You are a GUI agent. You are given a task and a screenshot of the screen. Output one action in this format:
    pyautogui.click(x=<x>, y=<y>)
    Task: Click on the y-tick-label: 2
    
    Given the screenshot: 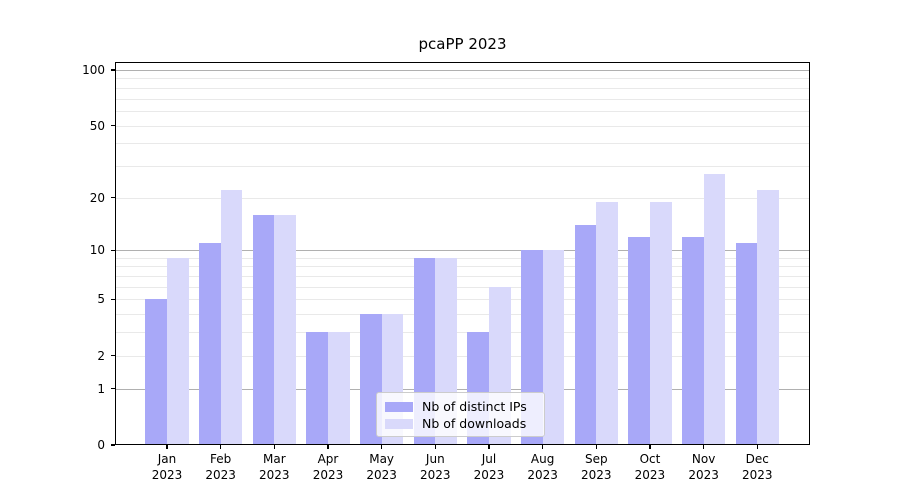 What is the action you would take?
    pyautogui.click(x=101, y=355)
    